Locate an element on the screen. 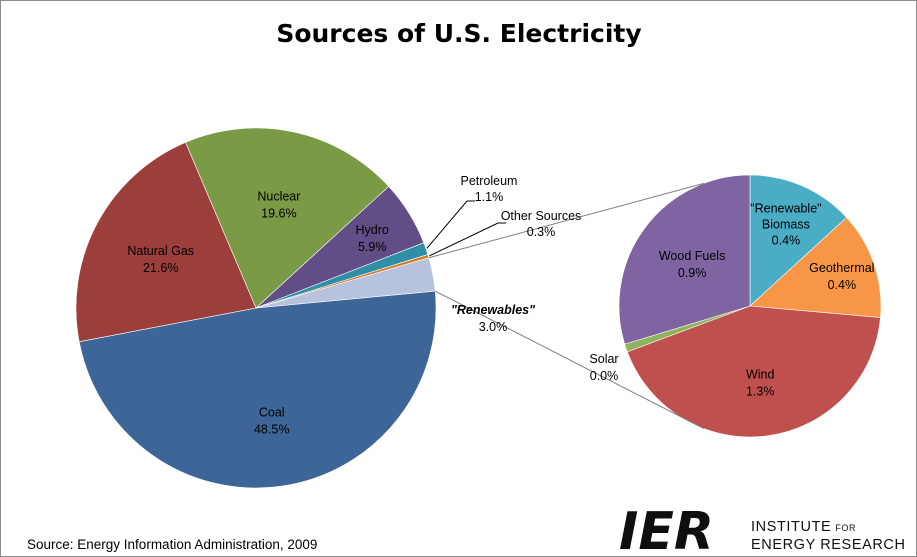  label-solar: Solar is located at coordinates (603, 359).